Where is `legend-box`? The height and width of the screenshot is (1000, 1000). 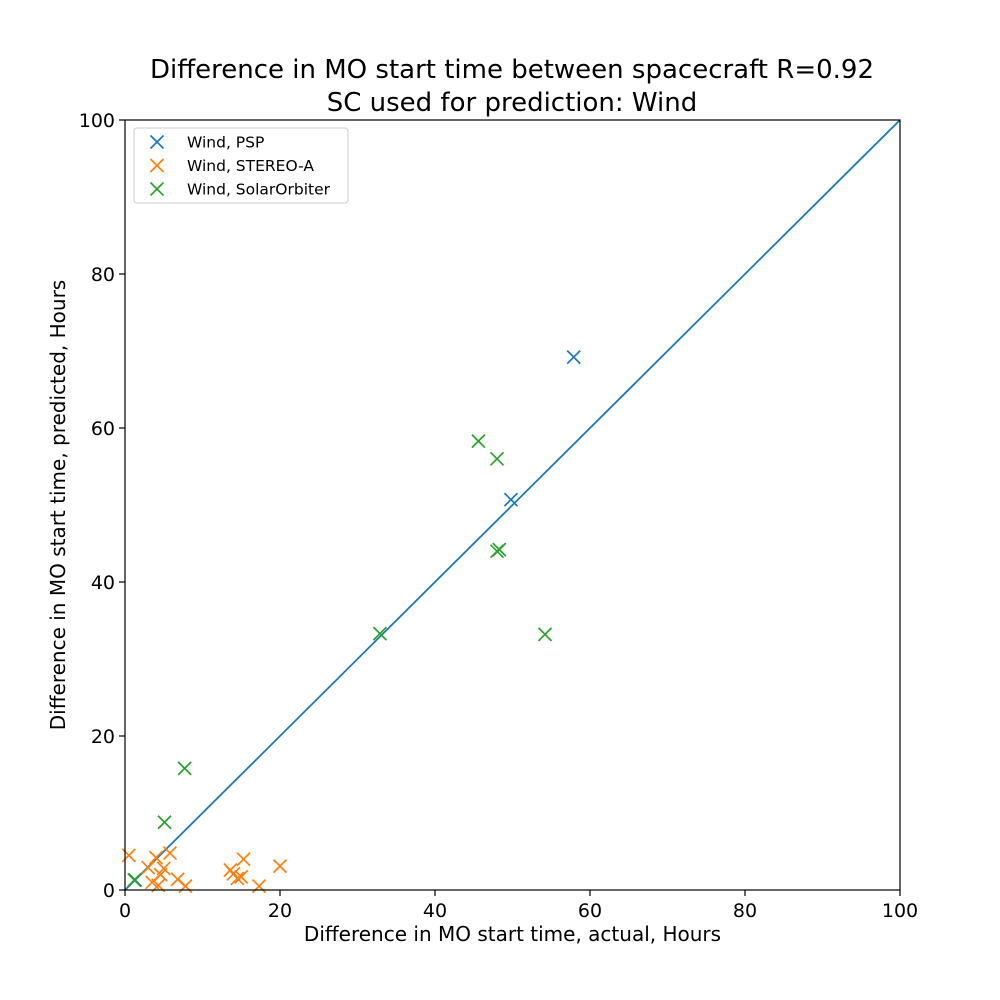
legend-box is located at coordinates (241, 165).